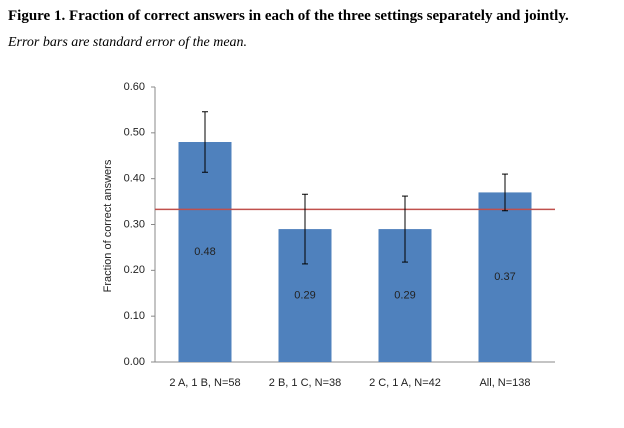  I want to click on value-label: 0.48, so click(204, 252).